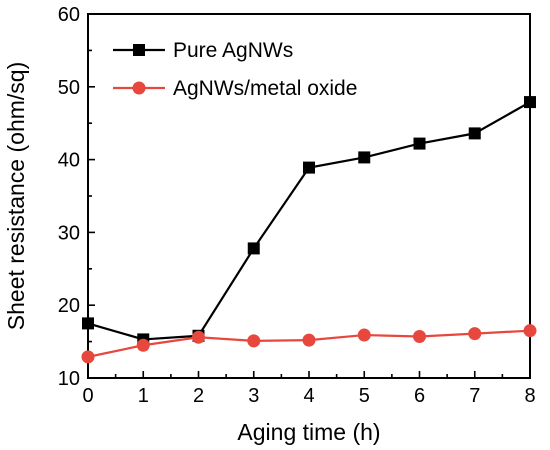 Image resolution: width=550 pixels, height=450 pixels. Describe the element at coordinates (69, 233) in the screenshot. I see `y-tick-label: 30` at that location.